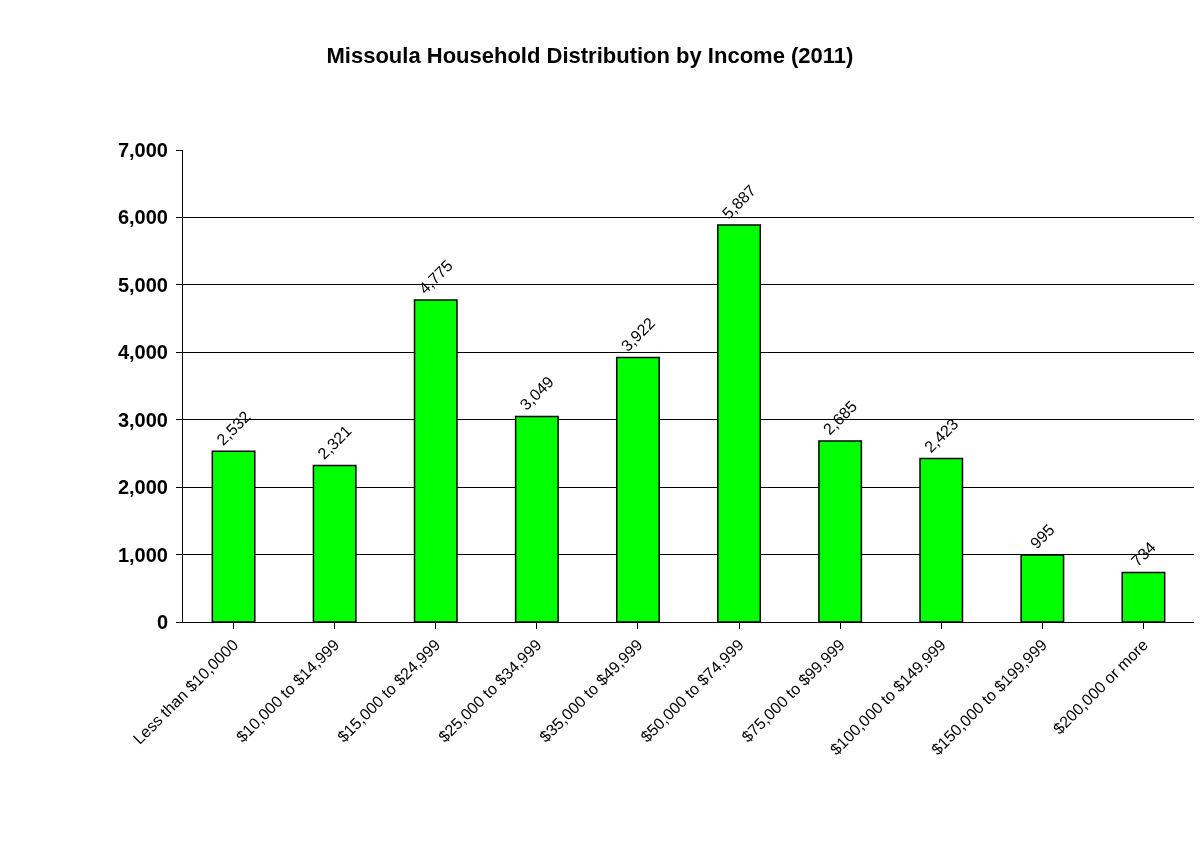 The height and width of the screenshot is (856, 1204). Describe the element at coordinates (142, 554) in the screenshot. I see `y-tick-label: 1,000` at that location.